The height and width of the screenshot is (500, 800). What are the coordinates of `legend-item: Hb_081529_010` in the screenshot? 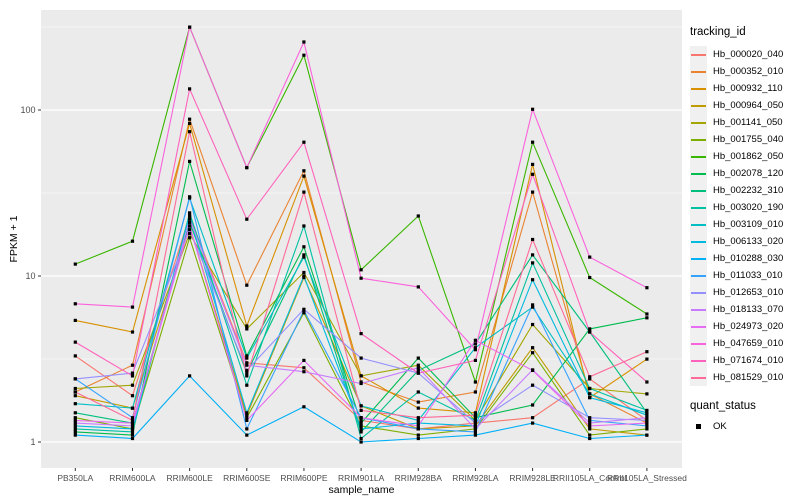 It's located at (744, 377).